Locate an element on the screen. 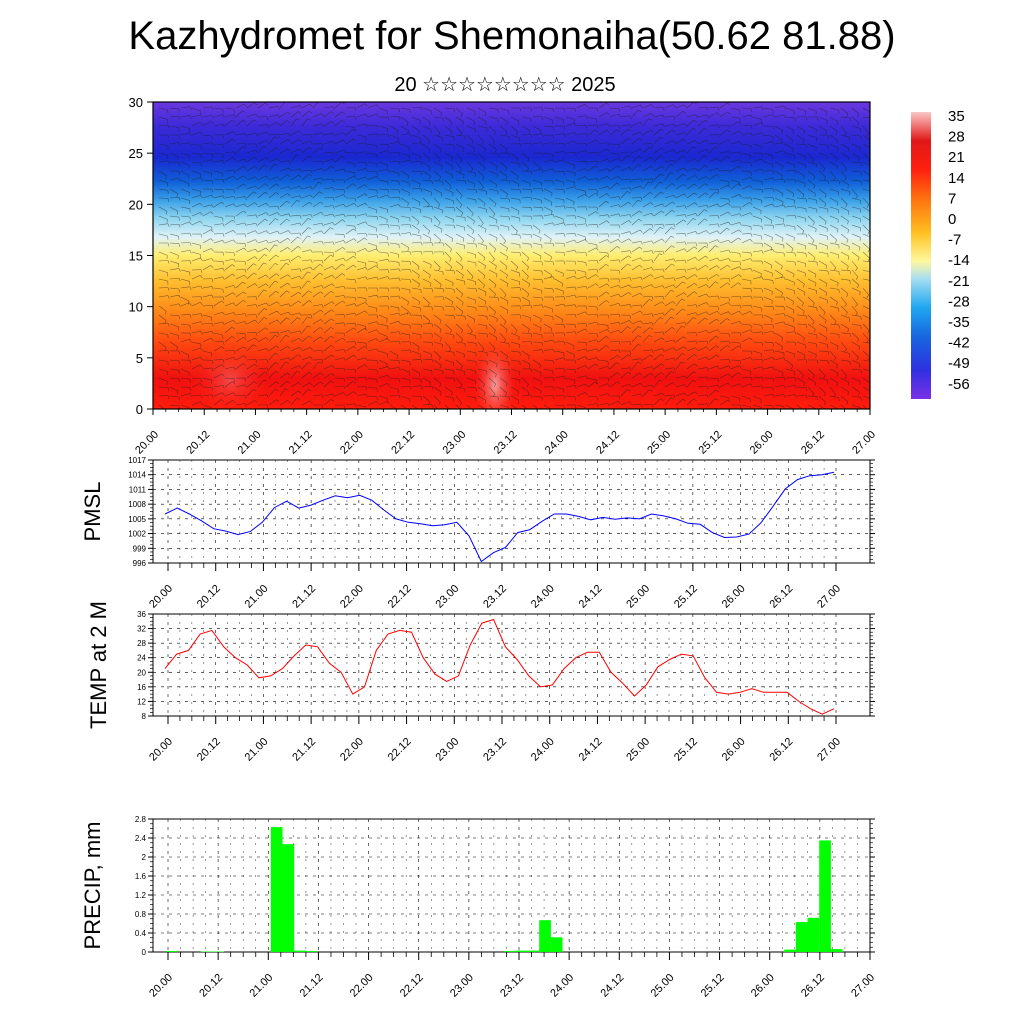 The width and height of the screenshot is (1024, 1024). y-tick-label: 1.2 is located at coordinates (141, 895).